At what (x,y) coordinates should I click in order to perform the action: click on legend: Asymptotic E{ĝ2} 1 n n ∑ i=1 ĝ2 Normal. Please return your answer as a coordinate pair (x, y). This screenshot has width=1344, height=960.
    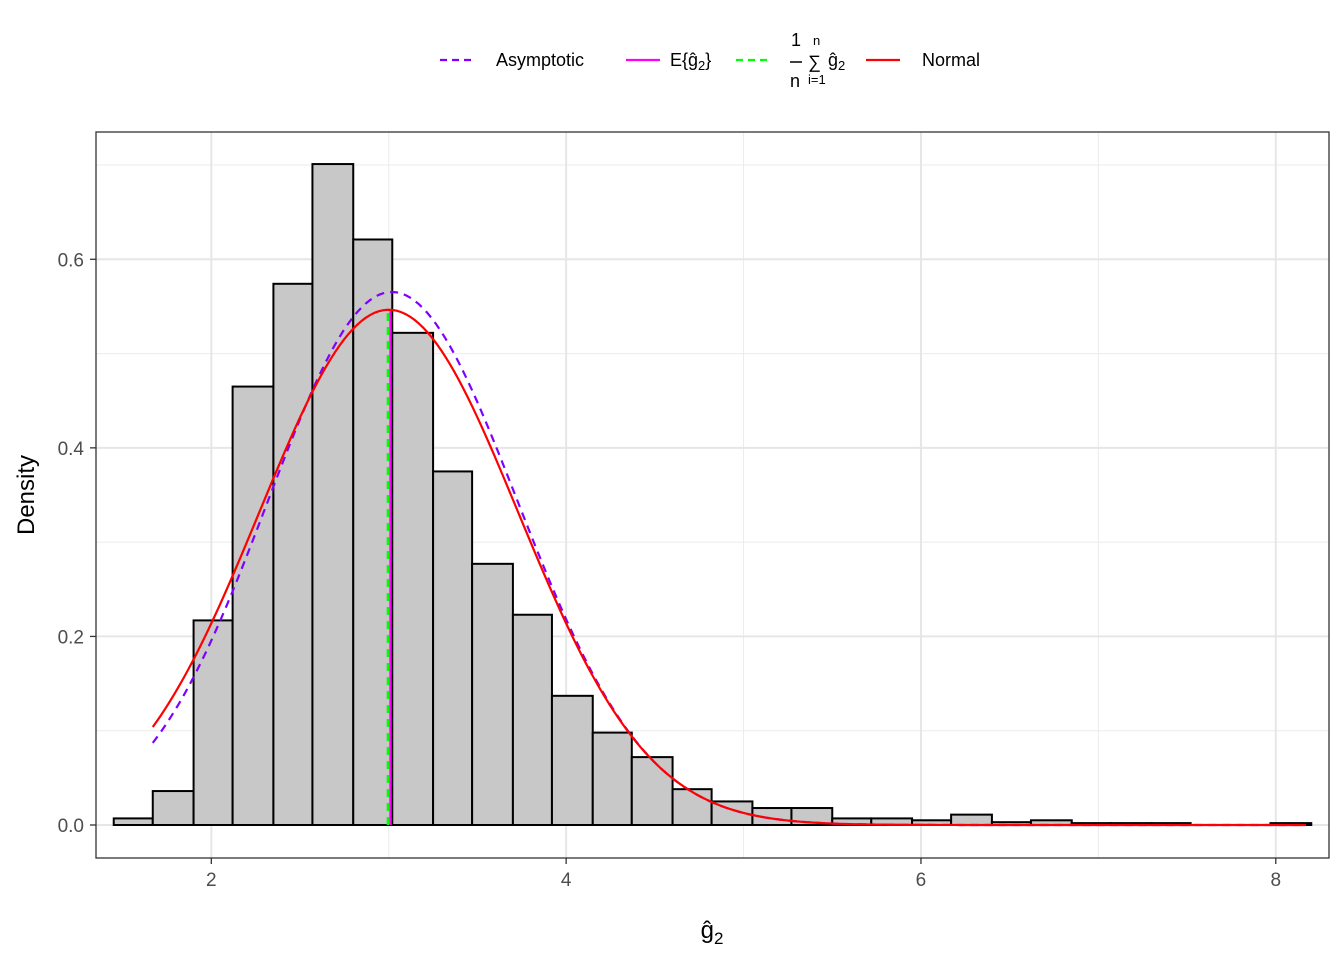
    Looking at the image, I should click on (710, 60).